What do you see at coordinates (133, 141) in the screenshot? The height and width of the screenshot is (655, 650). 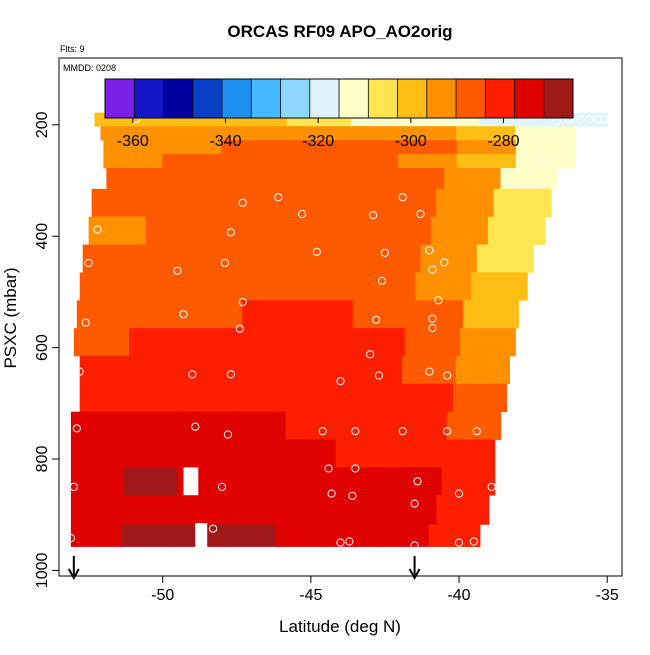 I see `colorbar-tick-label: -360` at bounding box center [133, 141].